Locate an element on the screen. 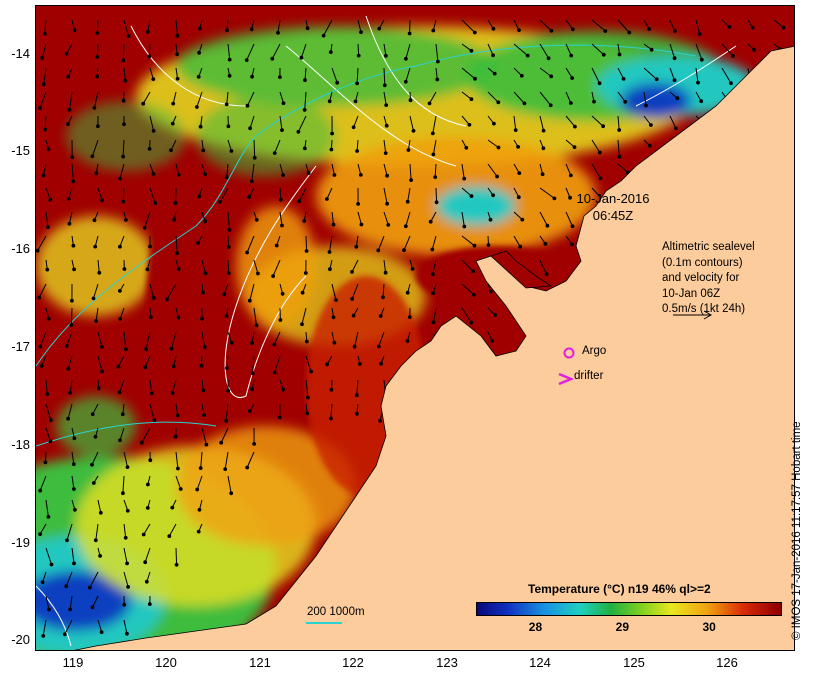  credit-text: © IMOS 17-Jan-2016 11:17:57 Hobart time is located at coordinates (797, 530).